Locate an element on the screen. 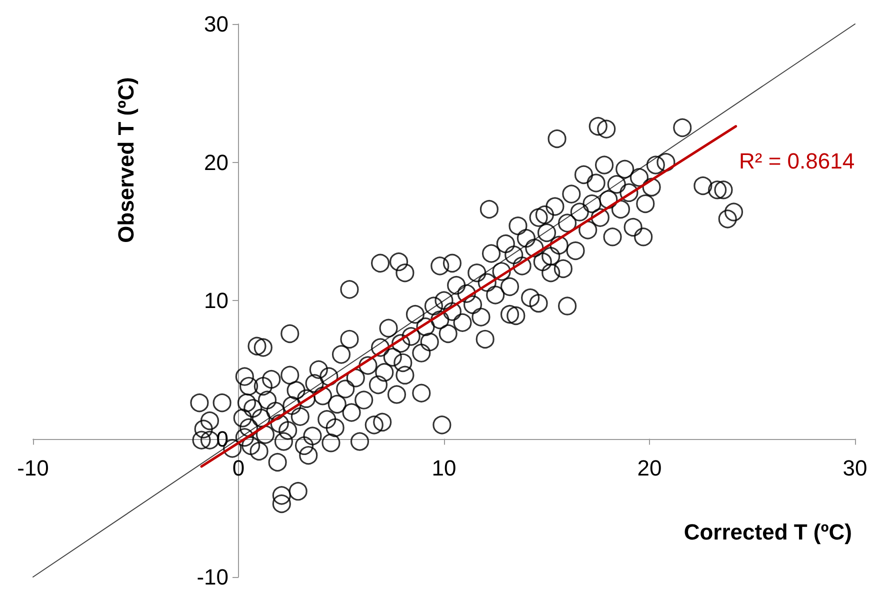  y-tick-label: 20 is located at coordinates (216, 162).